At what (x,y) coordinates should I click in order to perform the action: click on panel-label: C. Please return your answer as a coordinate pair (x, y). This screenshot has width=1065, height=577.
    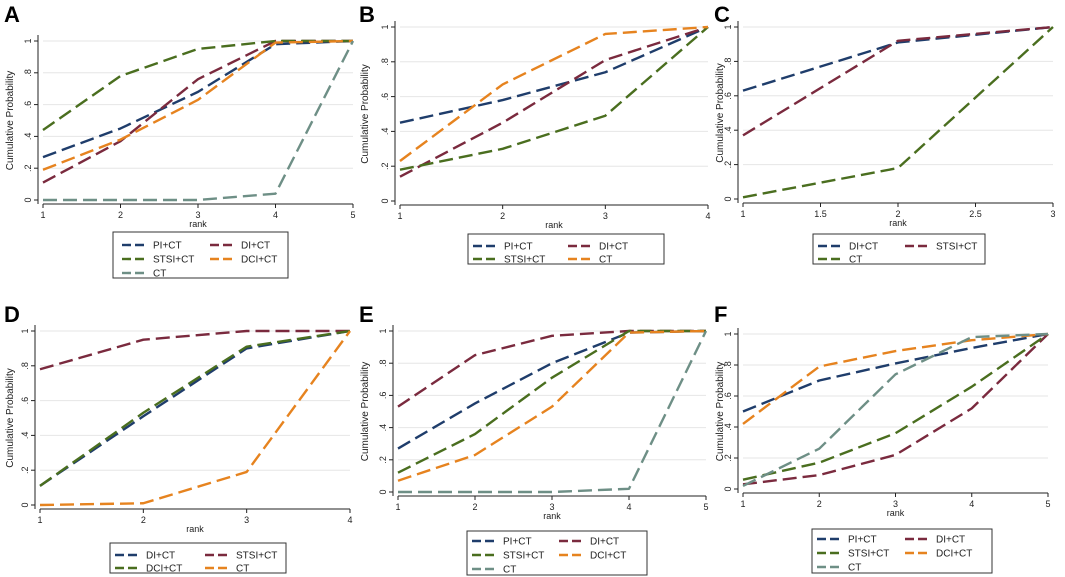
    Looking at the image, I should click on (722, 14).